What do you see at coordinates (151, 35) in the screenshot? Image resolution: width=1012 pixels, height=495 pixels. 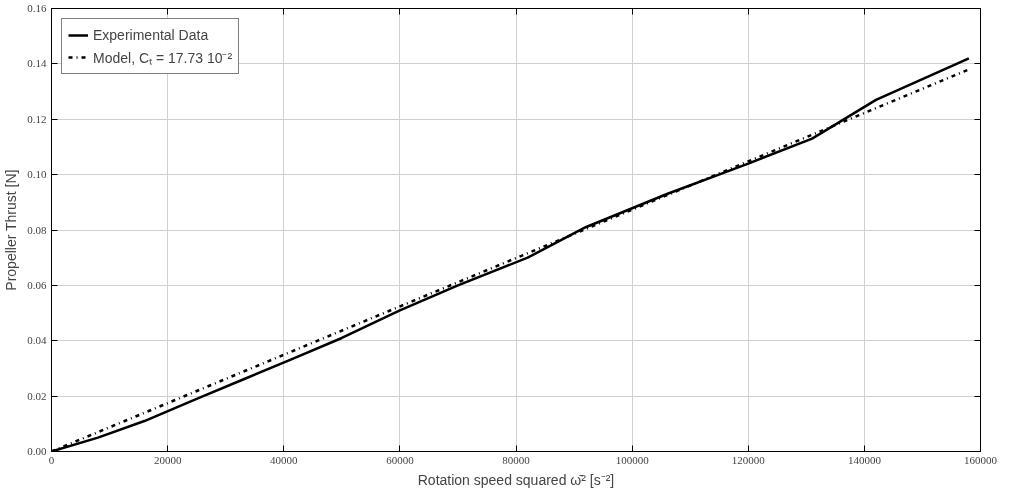 I see `legend-label: Experimental Data` at bounding box center [151, 35].